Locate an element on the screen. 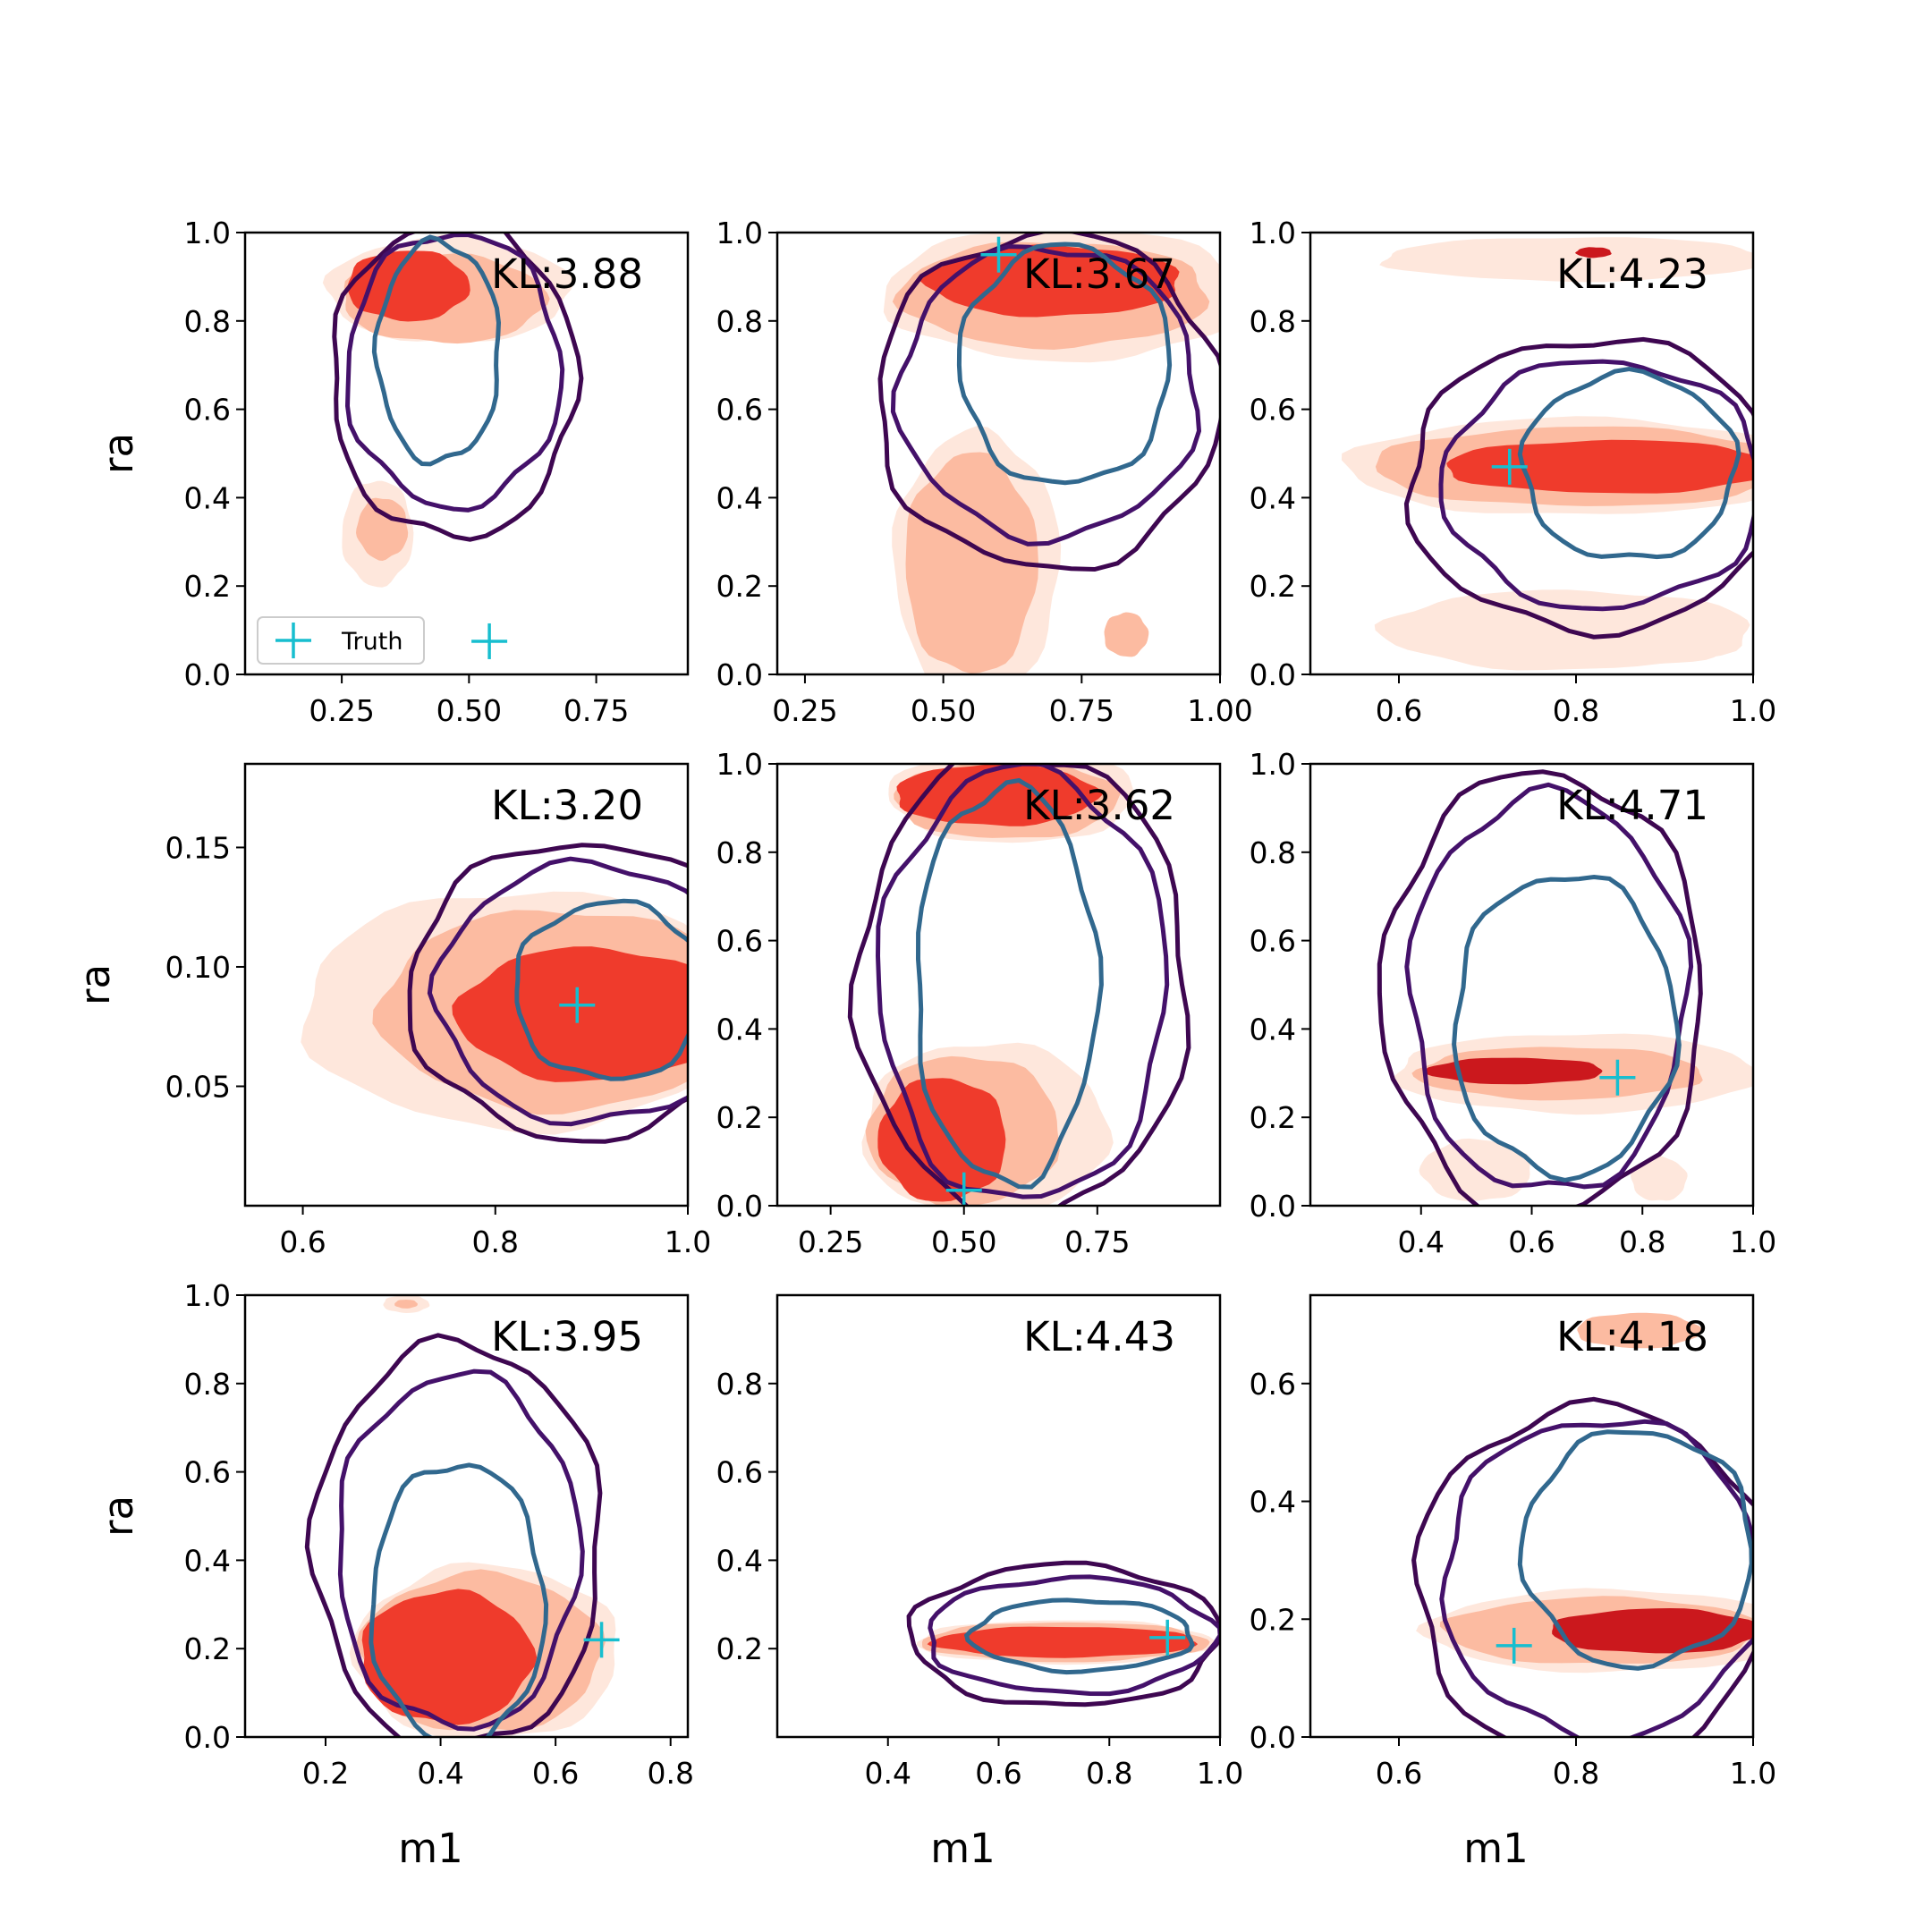 The width and height of the screenshot is (1932, 1932). subplot-3: 0.6 0.8 1.0 0.0 0.2 0.4 0.6 0.8 1.0 KL:4.23 is located at coordinates (1513, 472).